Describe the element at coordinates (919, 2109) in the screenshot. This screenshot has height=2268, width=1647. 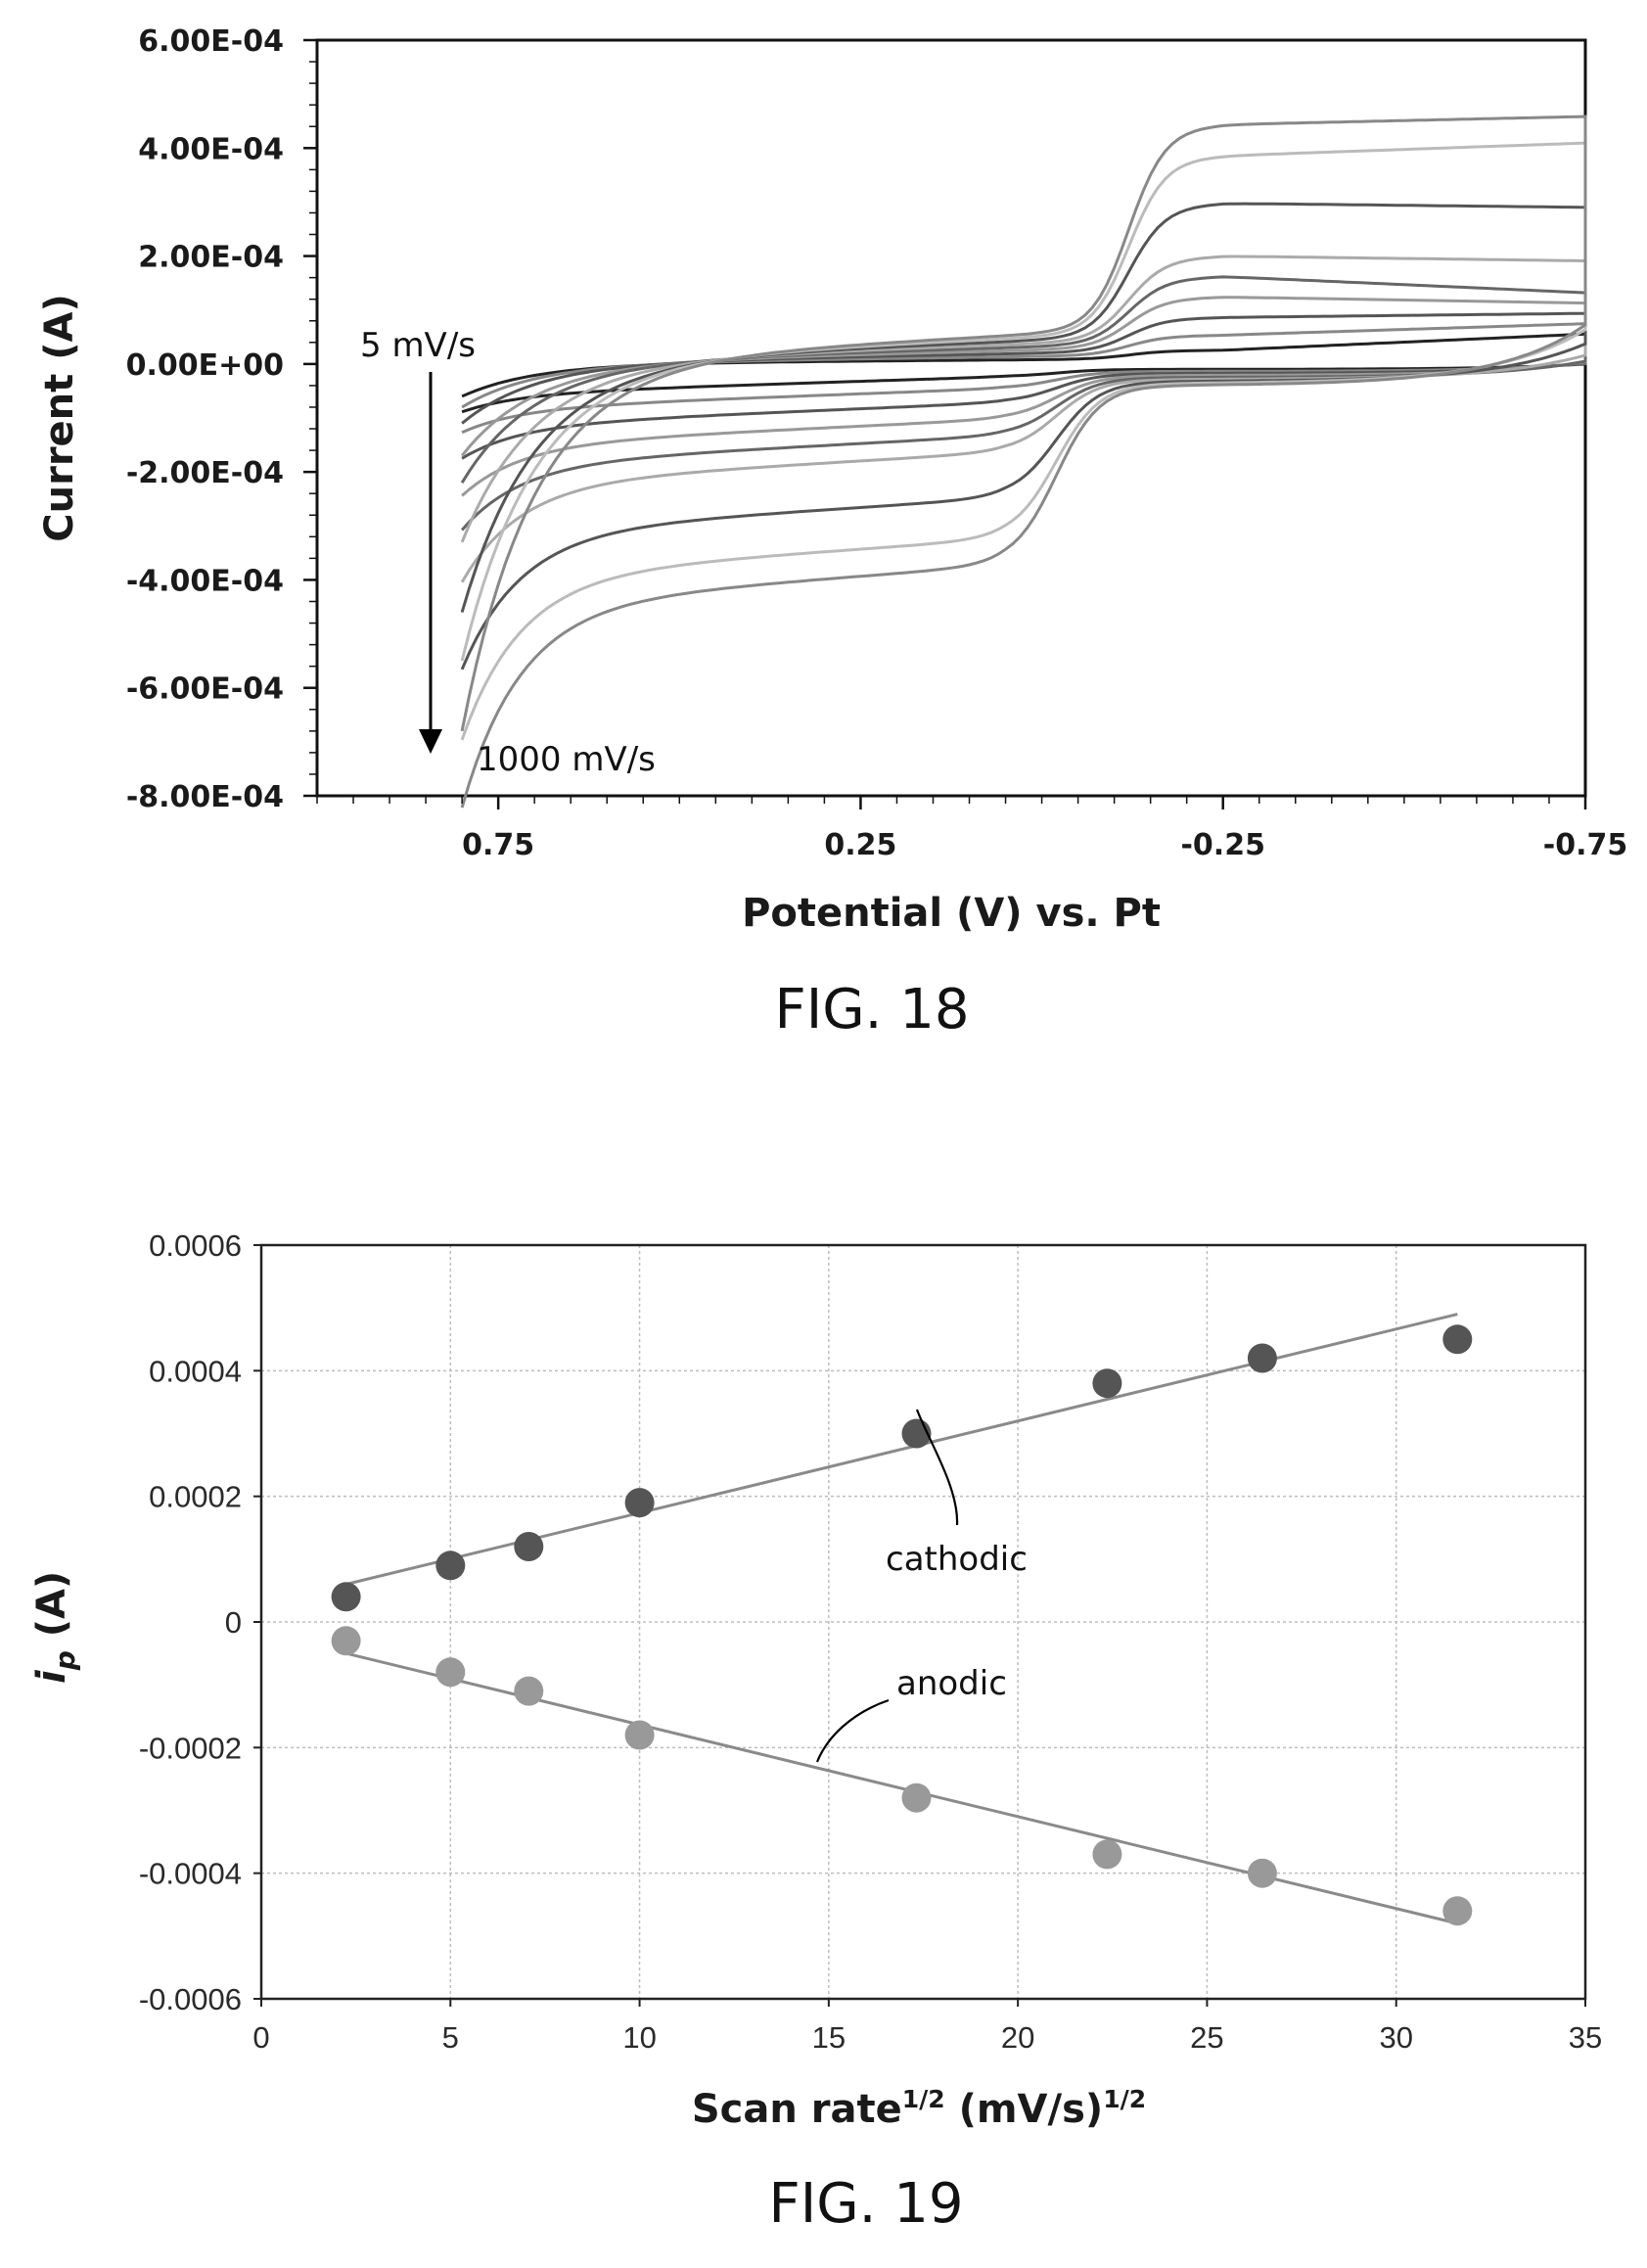
I see `fig19-x-axis-label: Scan rate1/2 (mV/s)1/2` at that location.